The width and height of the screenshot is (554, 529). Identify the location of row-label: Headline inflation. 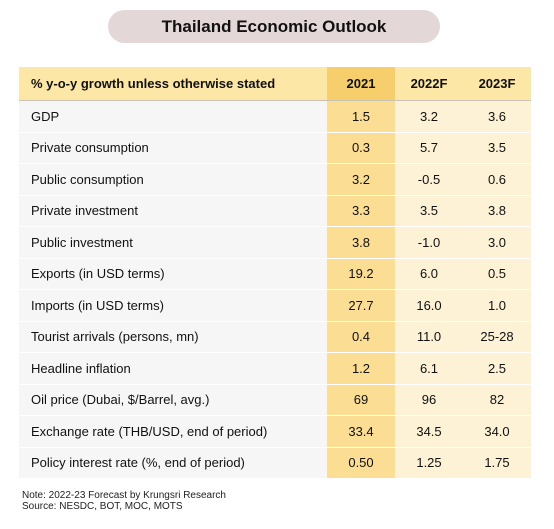
(173, 368).